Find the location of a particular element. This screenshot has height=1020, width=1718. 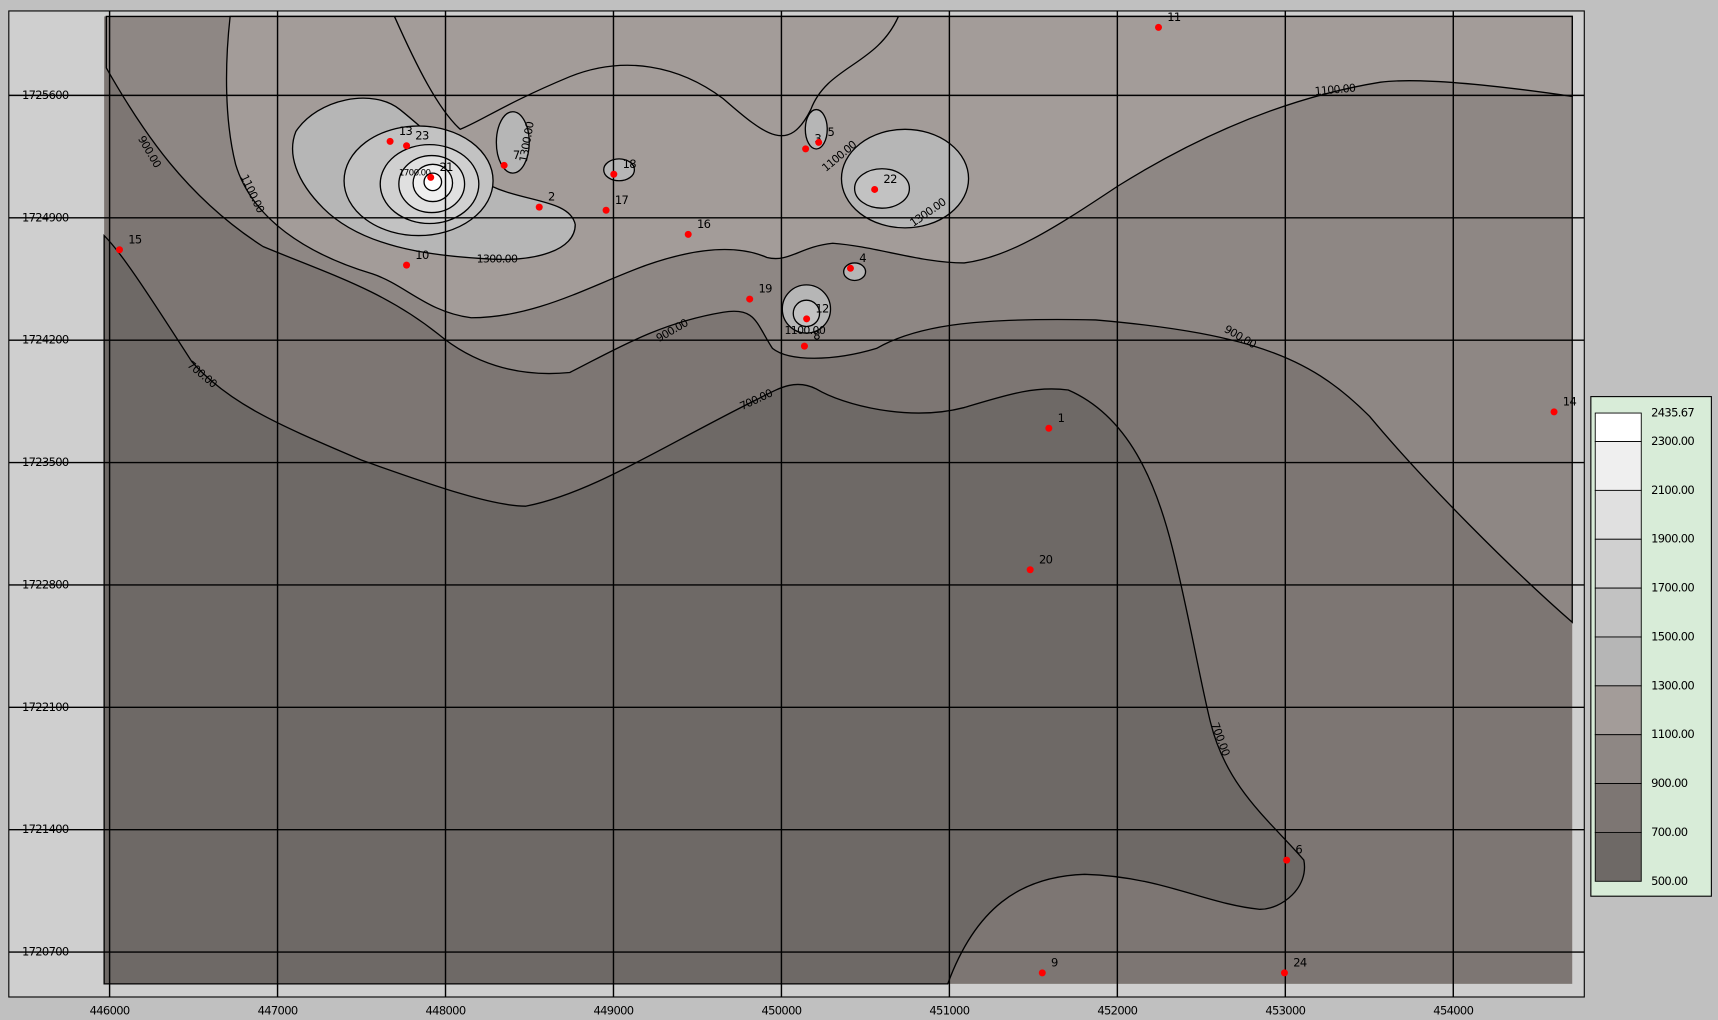

point-label: 17 is located at coordinates (622, 200).